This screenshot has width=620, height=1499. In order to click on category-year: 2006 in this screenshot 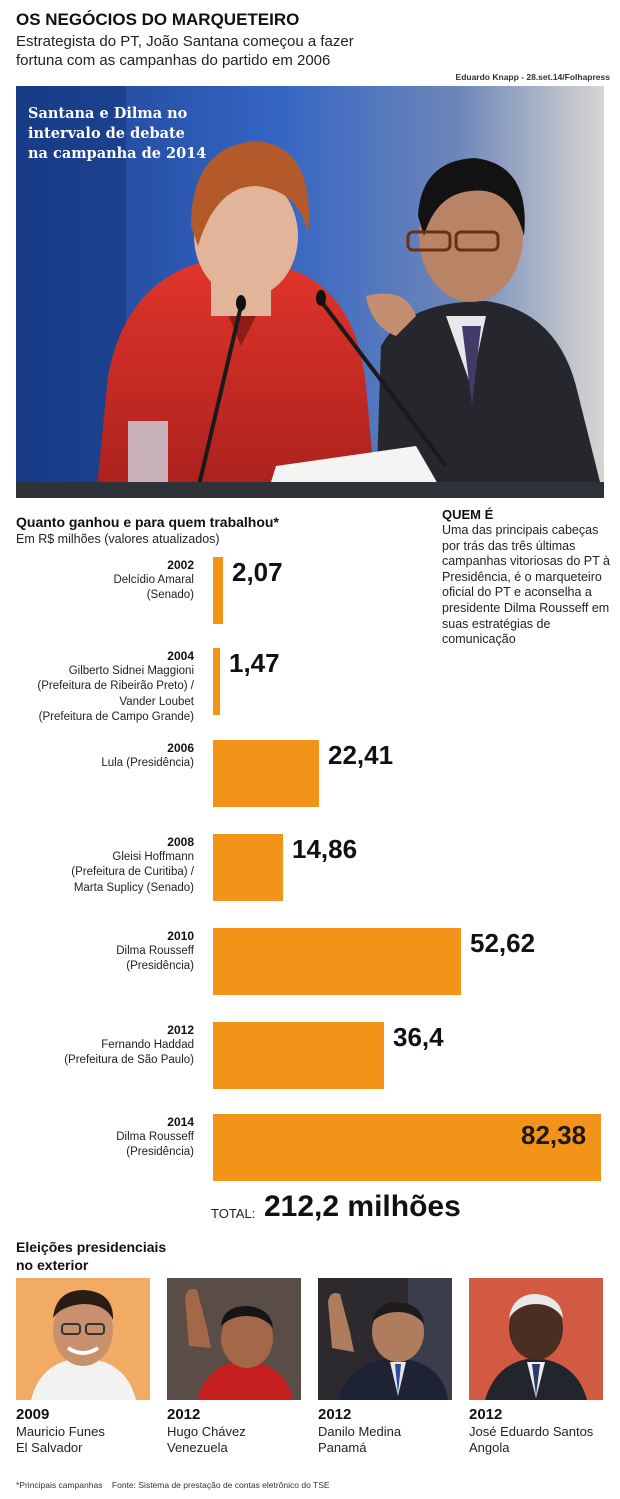, I will do `click(180, 748)`.